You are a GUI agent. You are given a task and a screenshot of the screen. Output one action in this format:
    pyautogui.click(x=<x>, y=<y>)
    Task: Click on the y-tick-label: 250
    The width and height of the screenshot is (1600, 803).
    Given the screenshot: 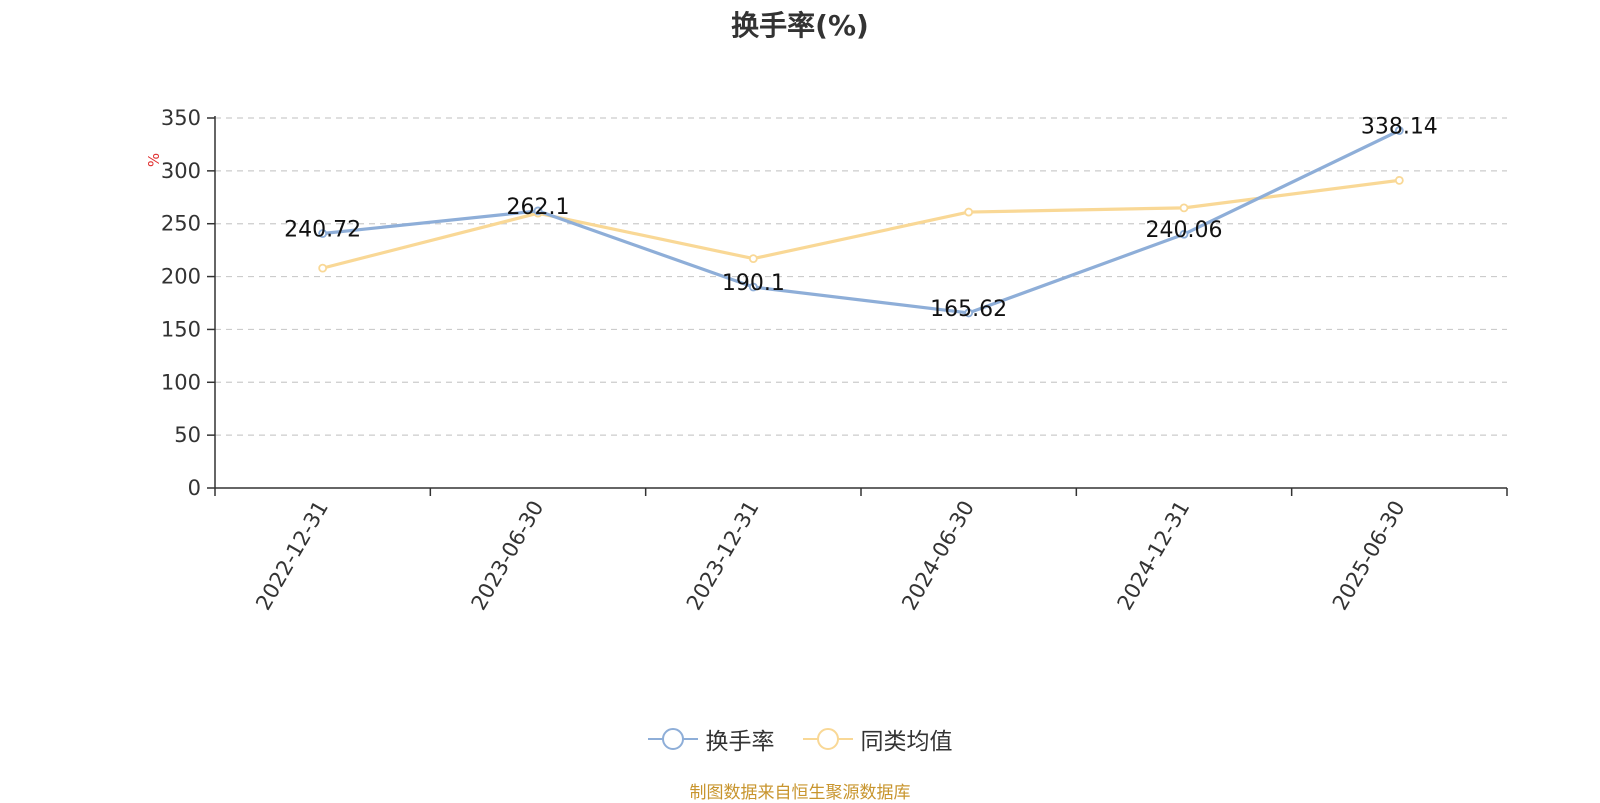 What is the action you would take?
    pyautogui.click(x=181, y=224)
    